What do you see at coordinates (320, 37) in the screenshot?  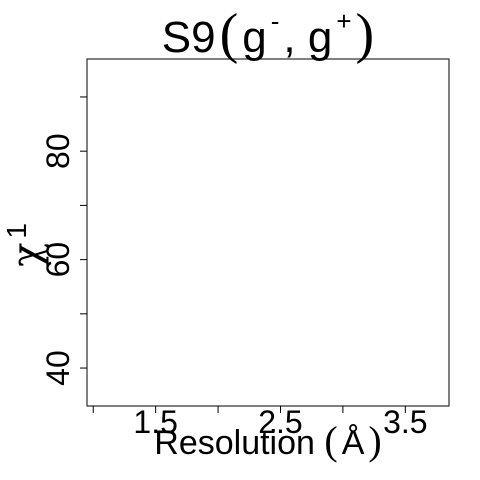 I see `title-second: g` at bounding box center [320, 37].